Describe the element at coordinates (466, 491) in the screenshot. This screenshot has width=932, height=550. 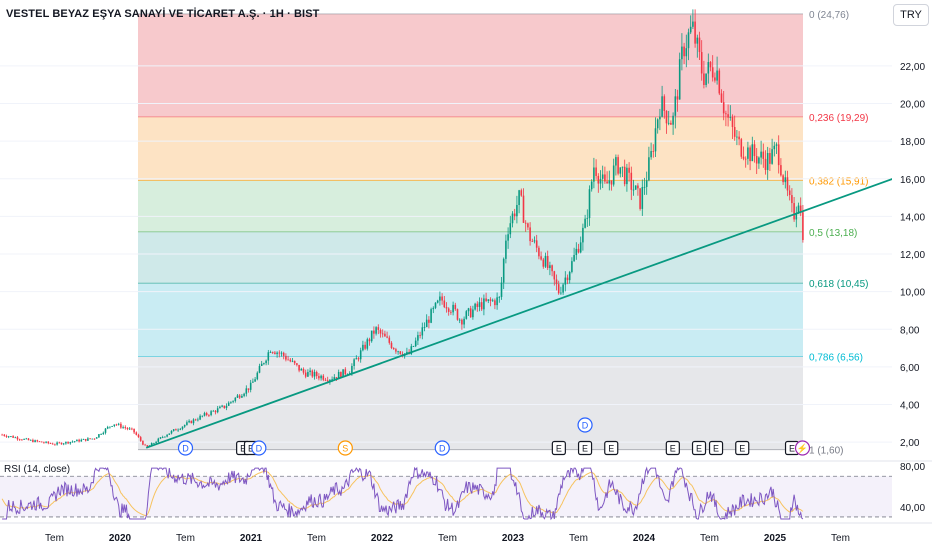
I see `rsi-pane: 80,00 40,00` at that location.